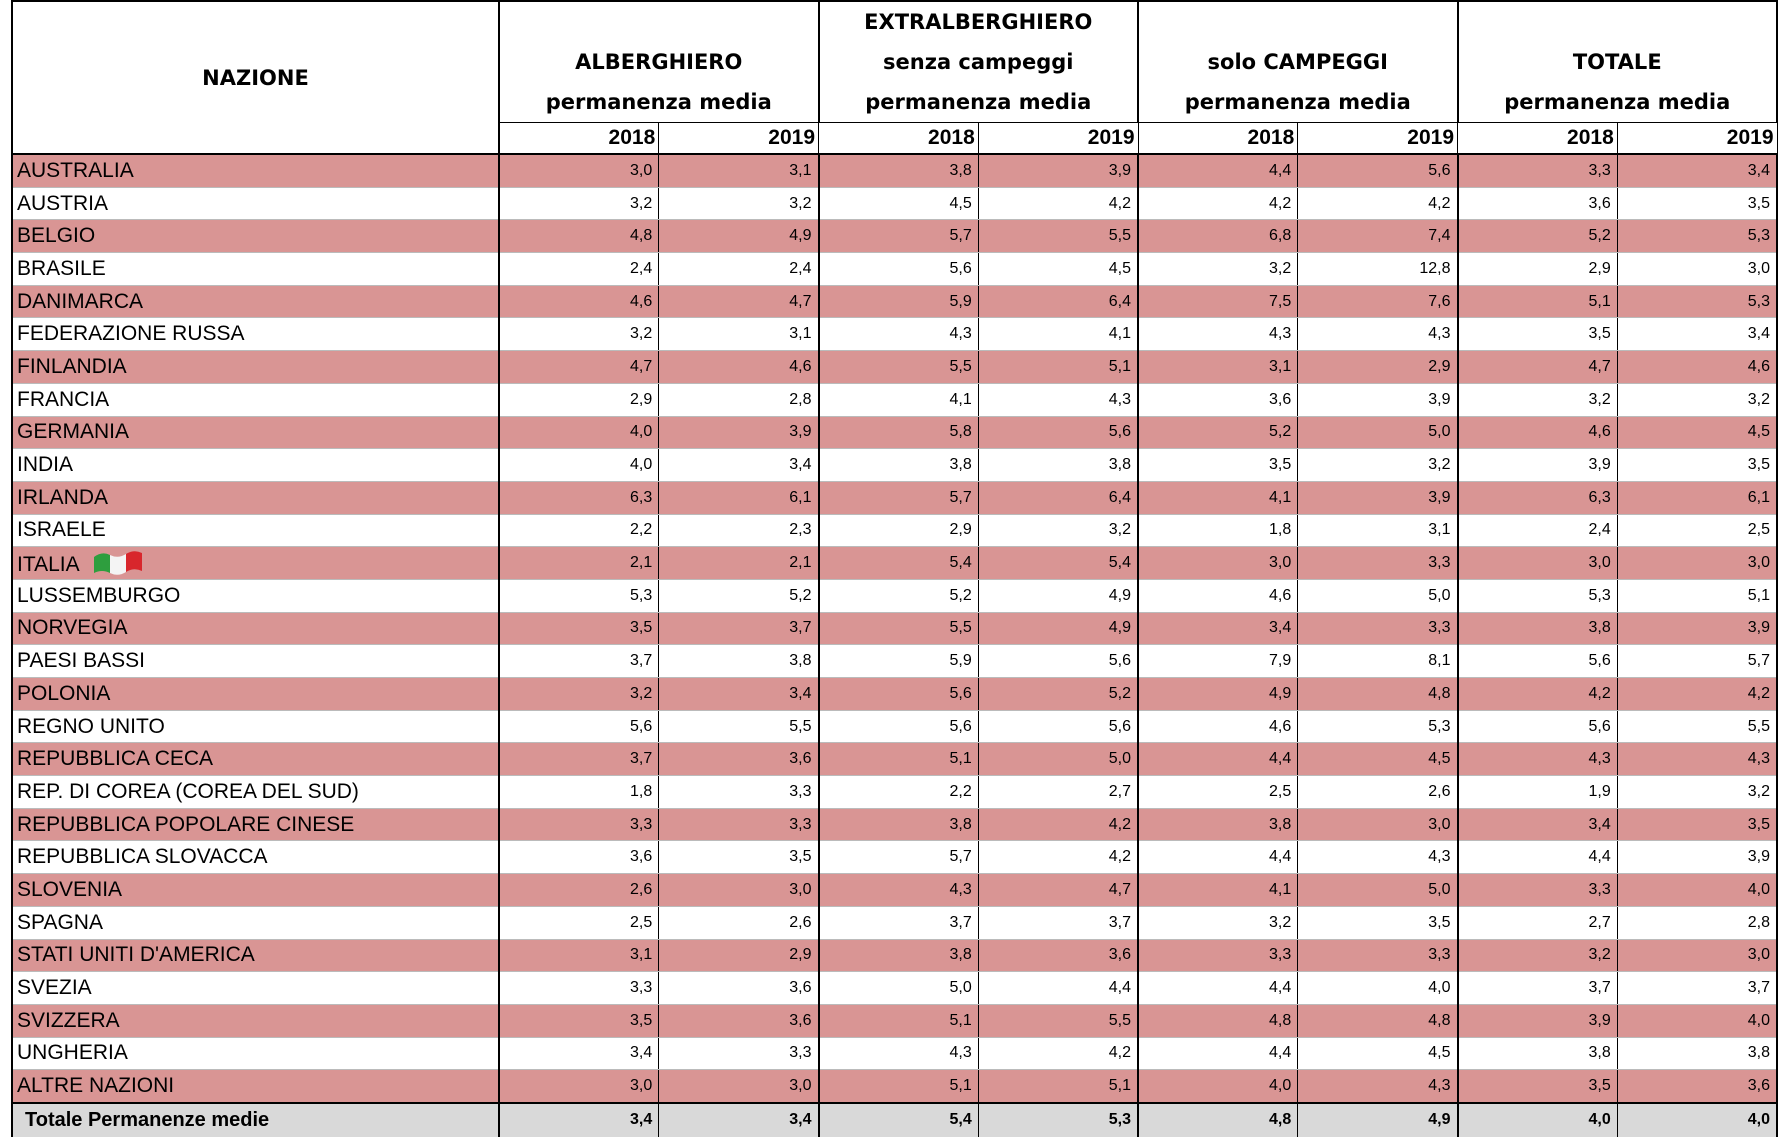 Image resolution: width=1785 pixels, height=1137 pixels. Describe the element at coordinates (75, 170) in the screenshot. I see `country-name-text: AUSTRALIA` at that location.